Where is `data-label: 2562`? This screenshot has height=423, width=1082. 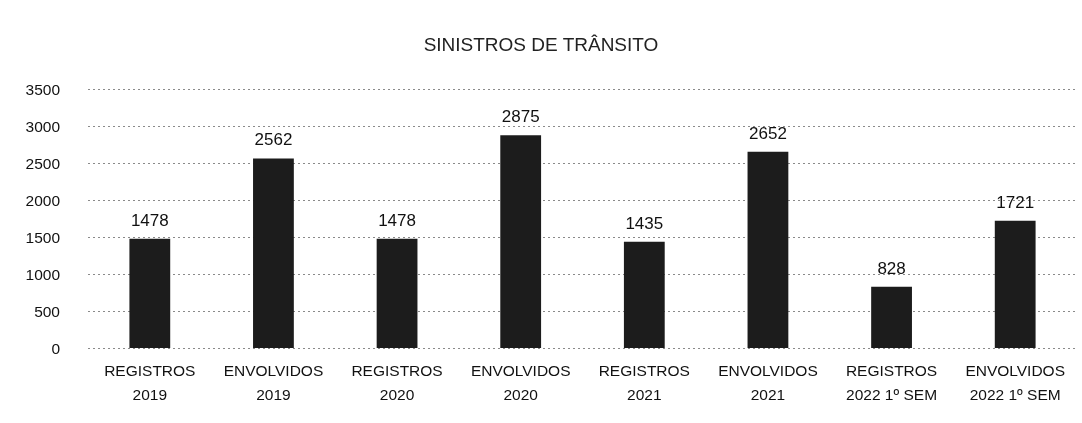
data-label: 2562 is located at coordinates (273, 140).